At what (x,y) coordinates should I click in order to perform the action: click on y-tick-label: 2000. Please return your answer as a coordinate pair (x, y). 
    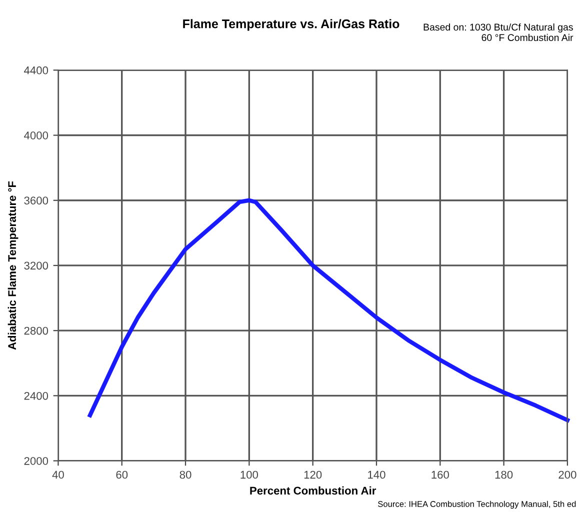
    Looking at the image, I should click on (36, 461).